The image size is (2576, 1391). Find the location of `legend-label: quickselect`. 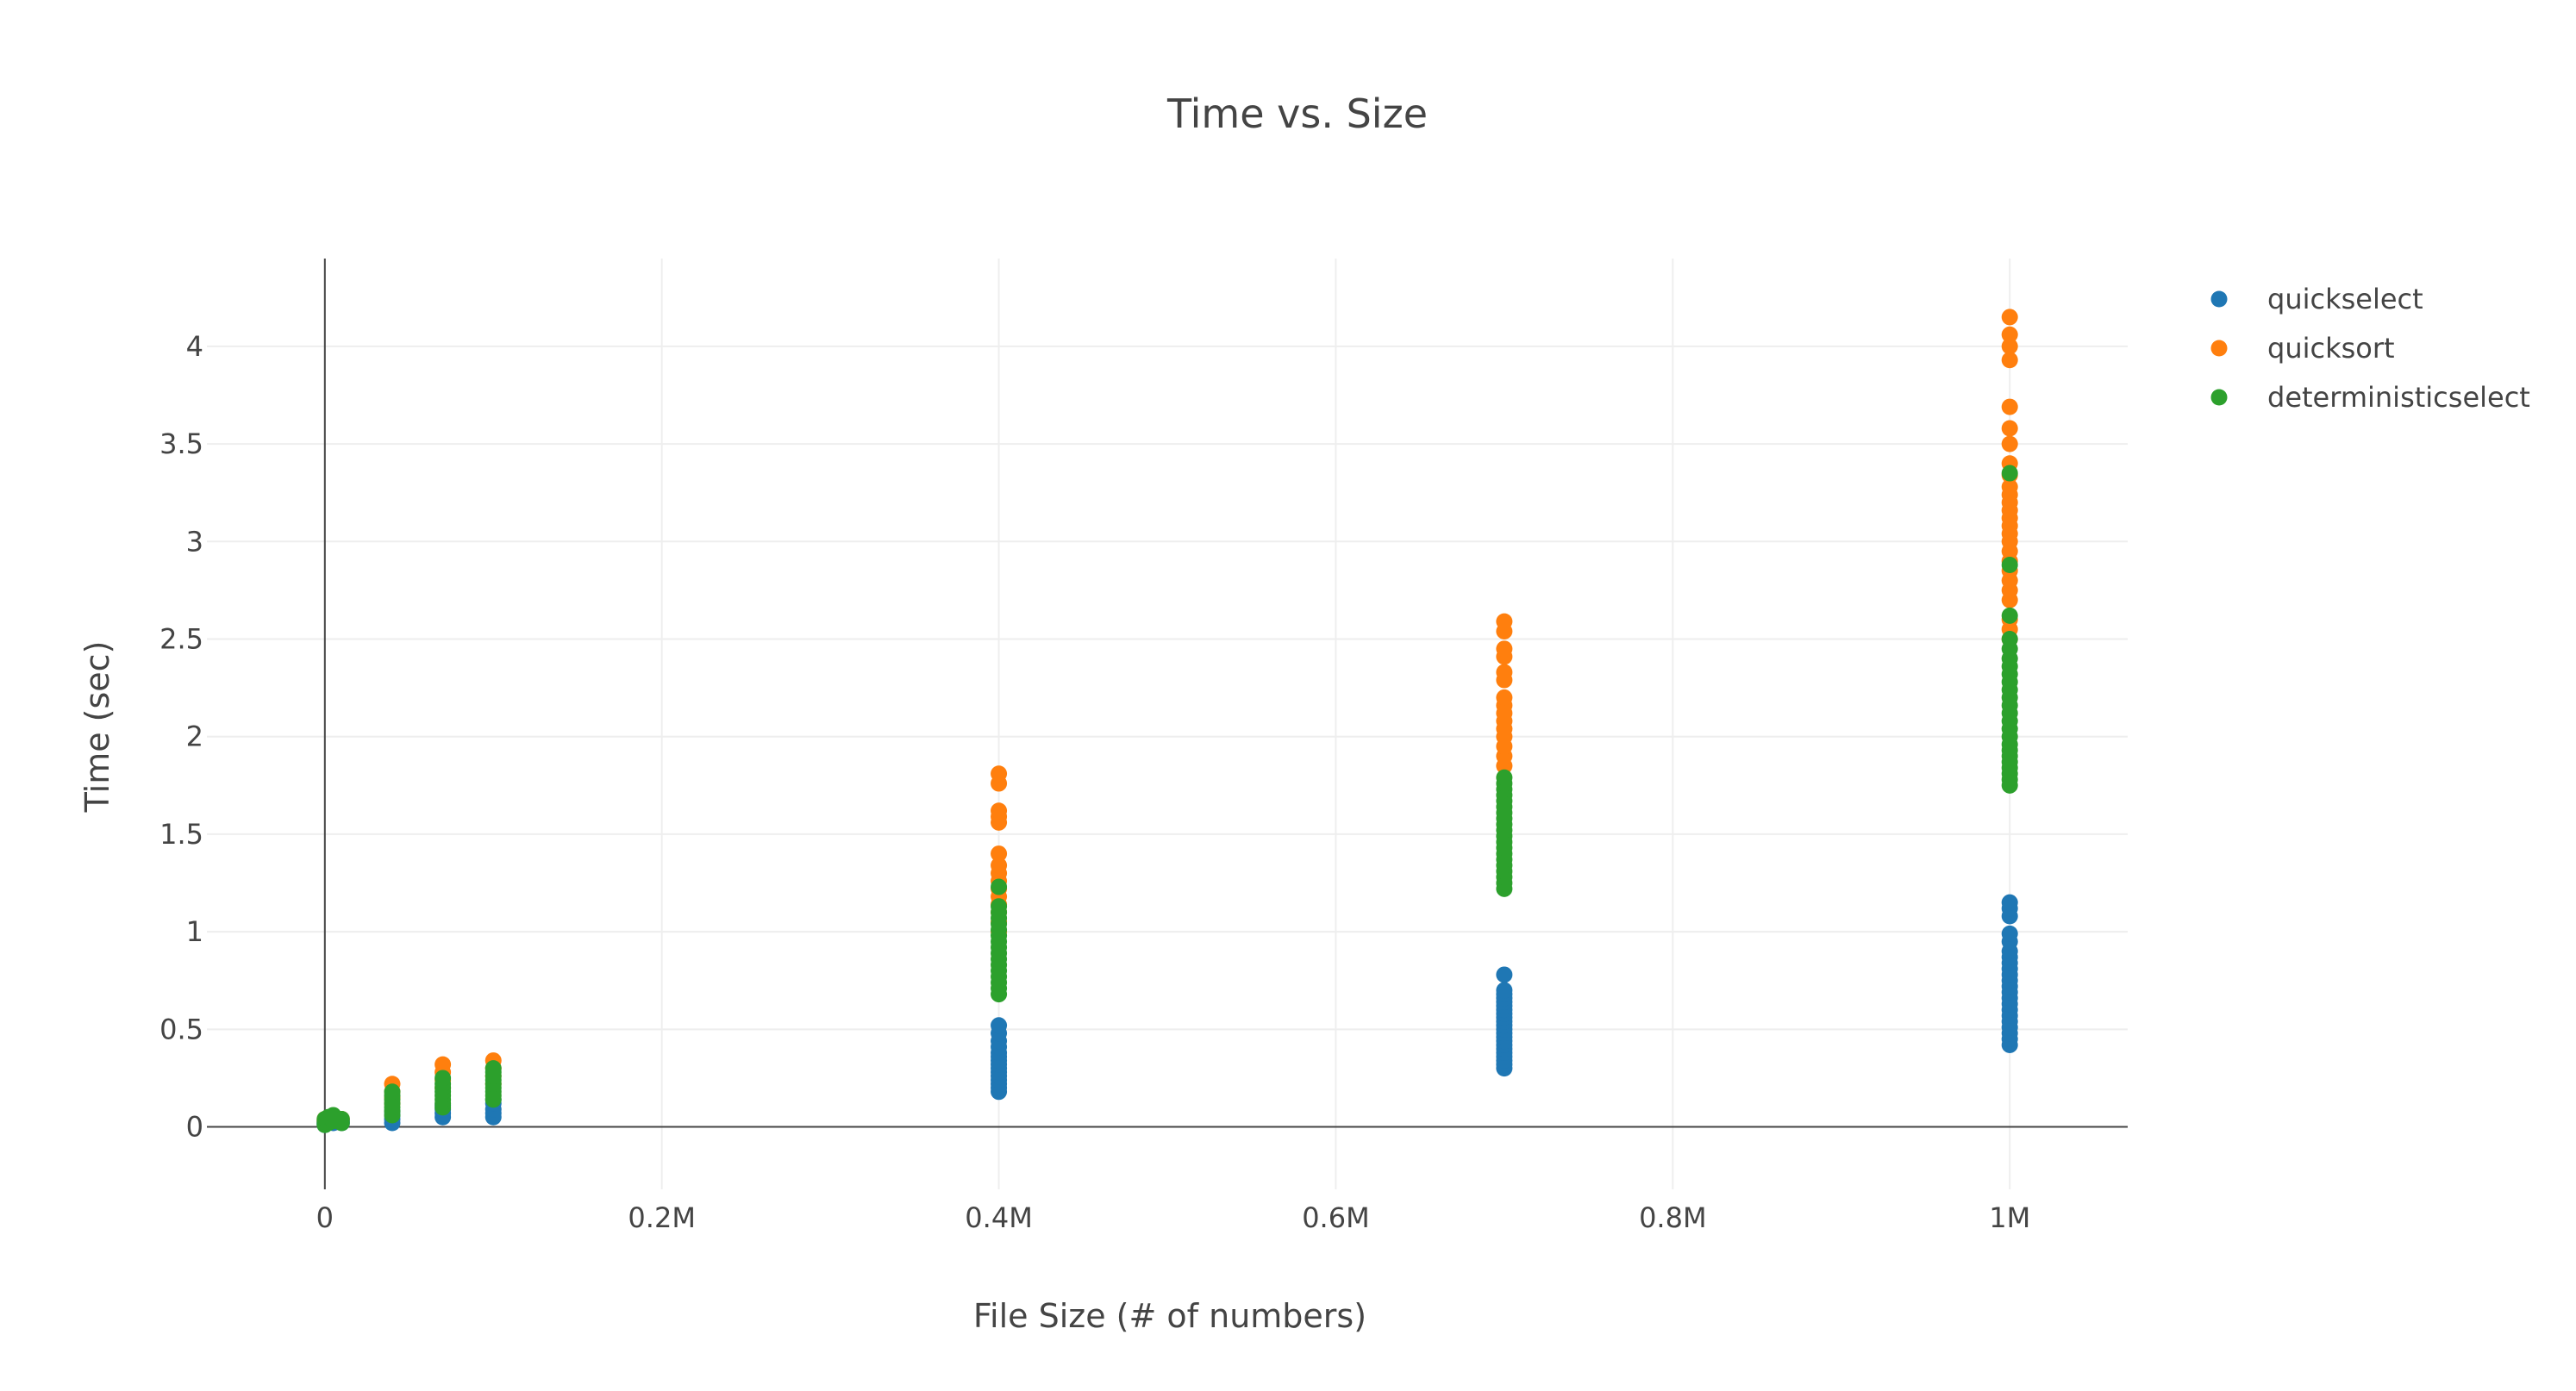

legend-label: quickselect is located at coordinates (2345, 299).